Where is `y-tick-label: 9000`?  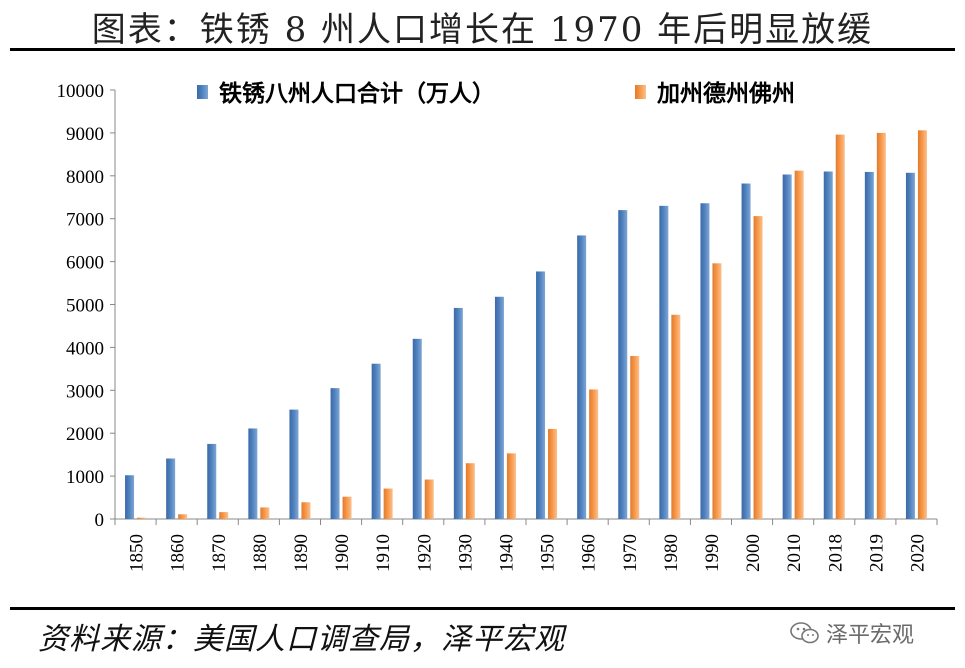 y-tick-label: 9000 is located at coordinates (85, 134).